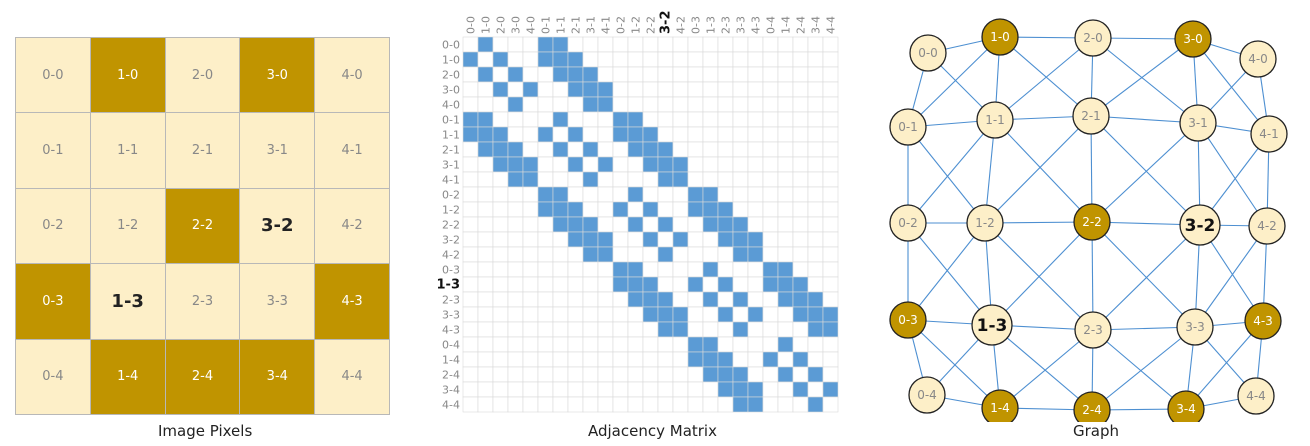 Image resolution: width=1310 pixels, height=446 pixels. I want to click on image-pixels-caption: Image Pixels, so click(205, 431).